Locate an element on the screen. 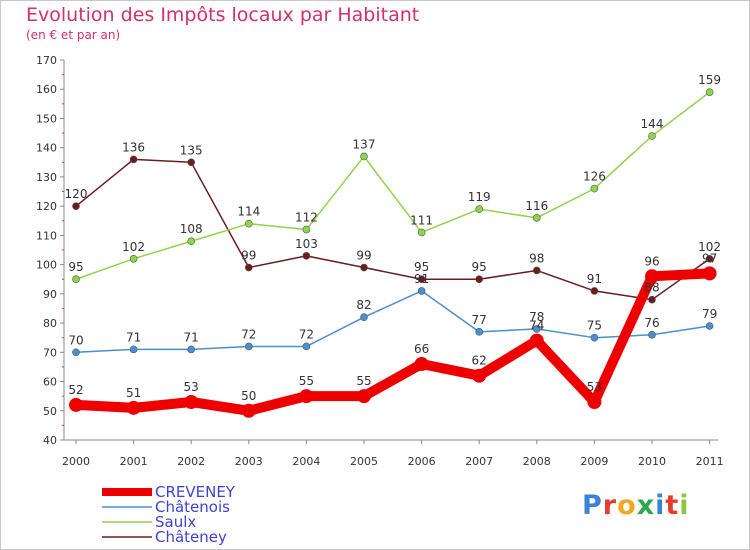  x-tick-label: 2010 is located at coordinates (652, 461).